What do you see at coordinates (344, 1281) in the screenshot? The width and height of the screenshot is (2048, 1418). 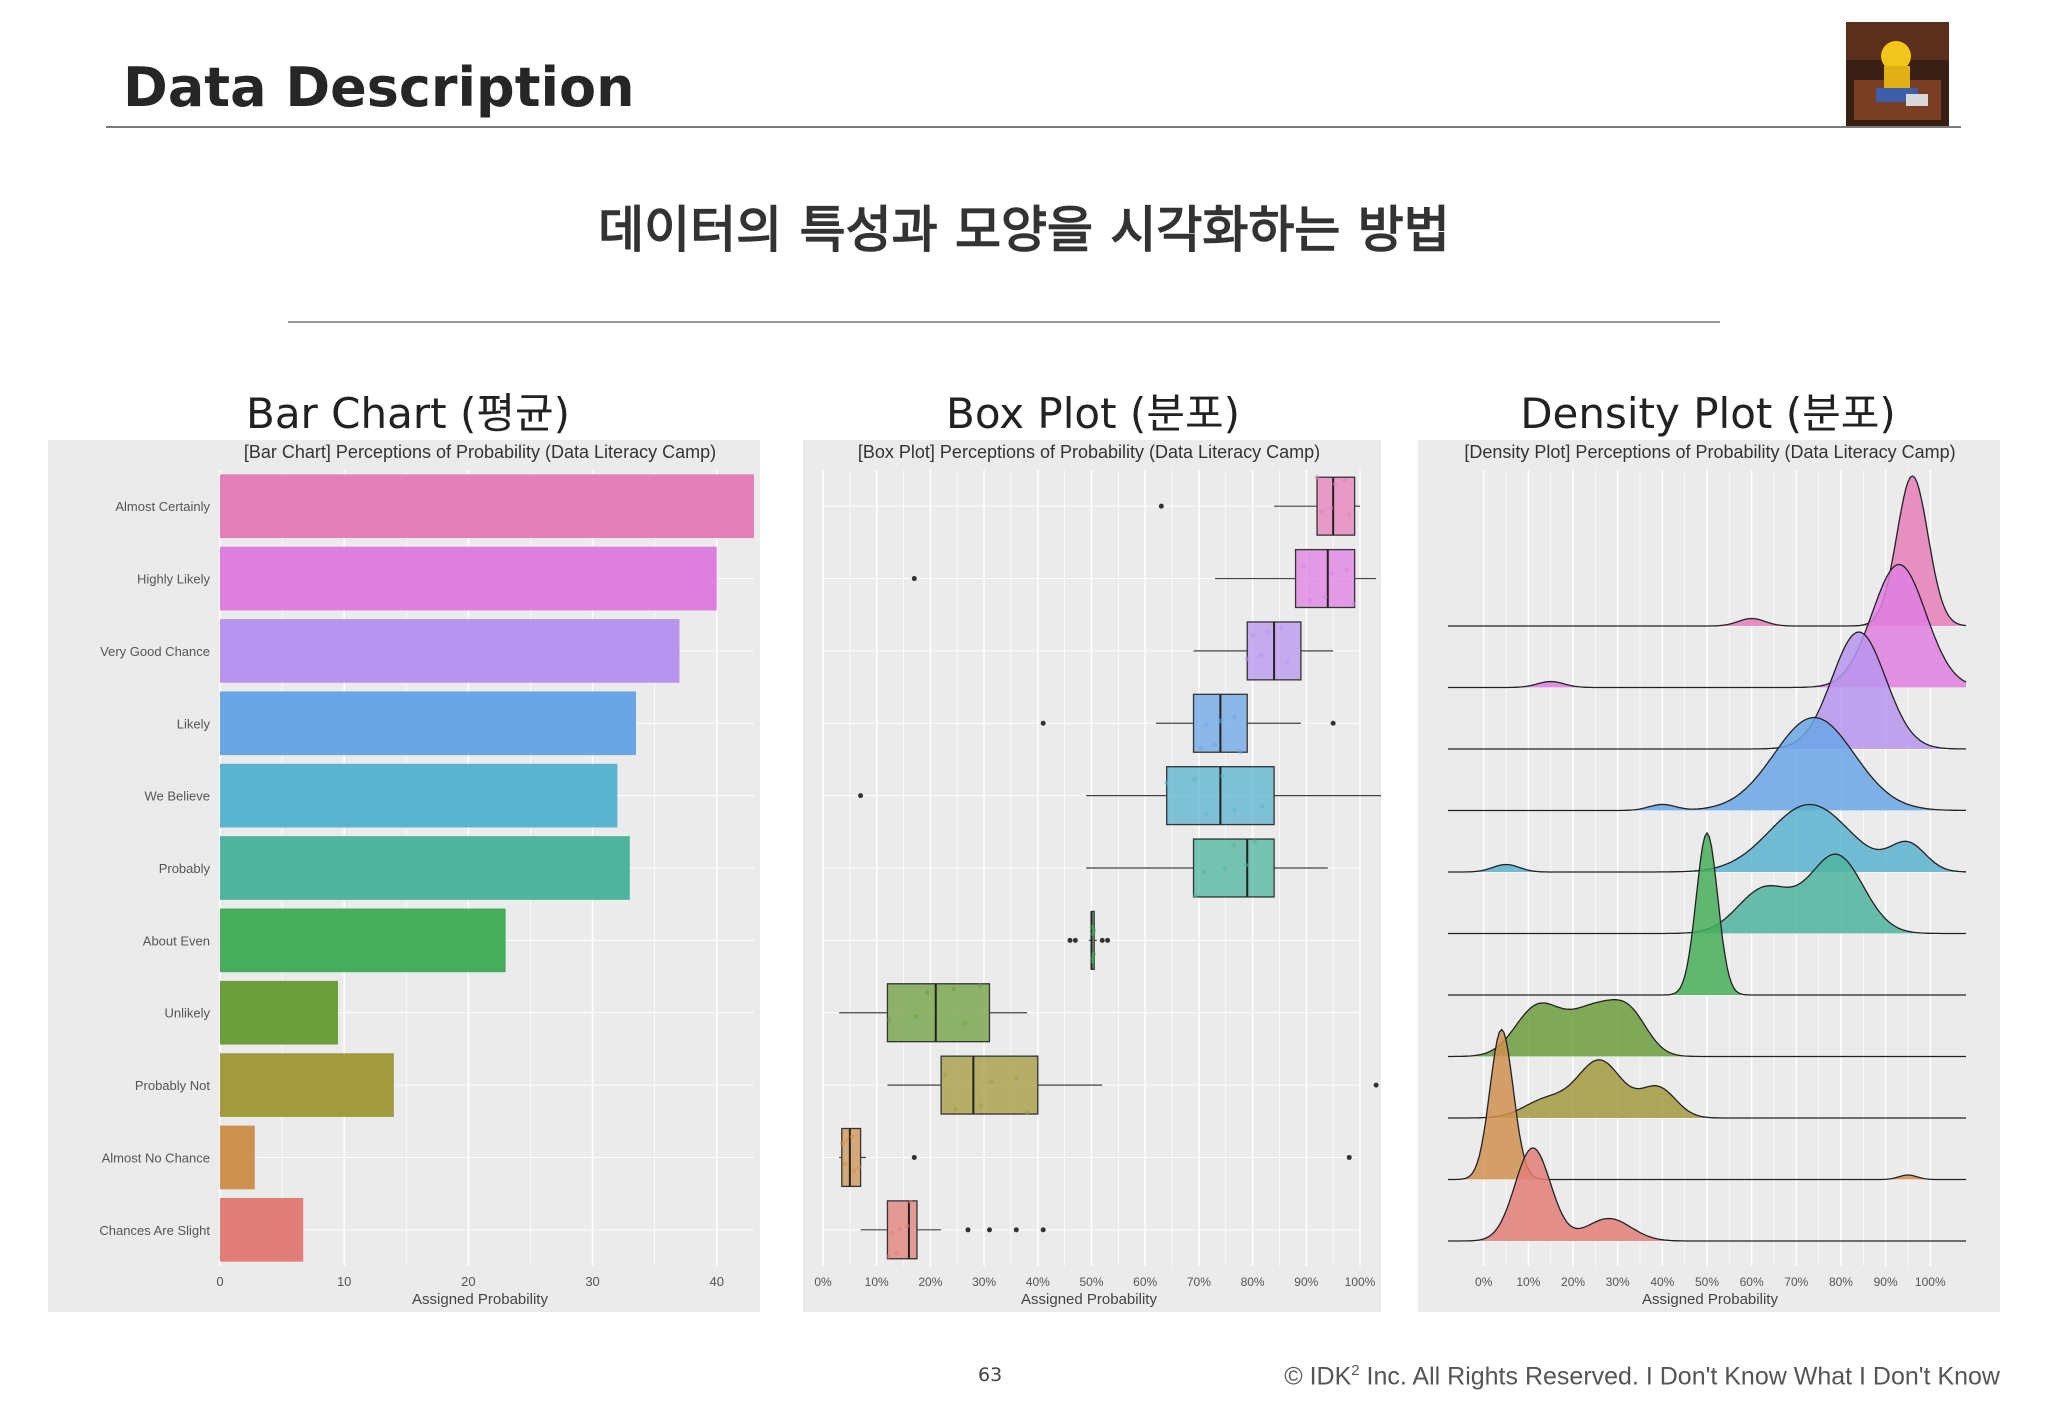 I see `bar-tick-label: 10` at bounding box center [344, 1281].